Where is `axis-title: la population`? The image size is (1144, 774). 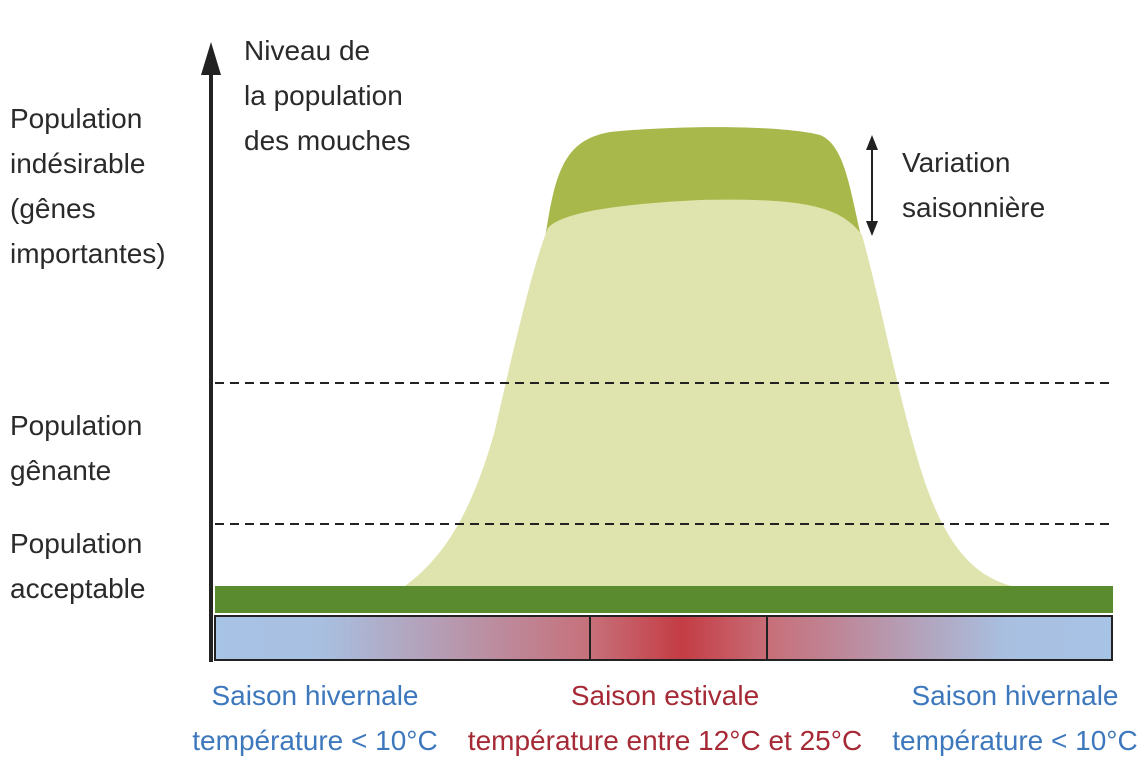
axis-title: la population is located at coordinates (323, 95).